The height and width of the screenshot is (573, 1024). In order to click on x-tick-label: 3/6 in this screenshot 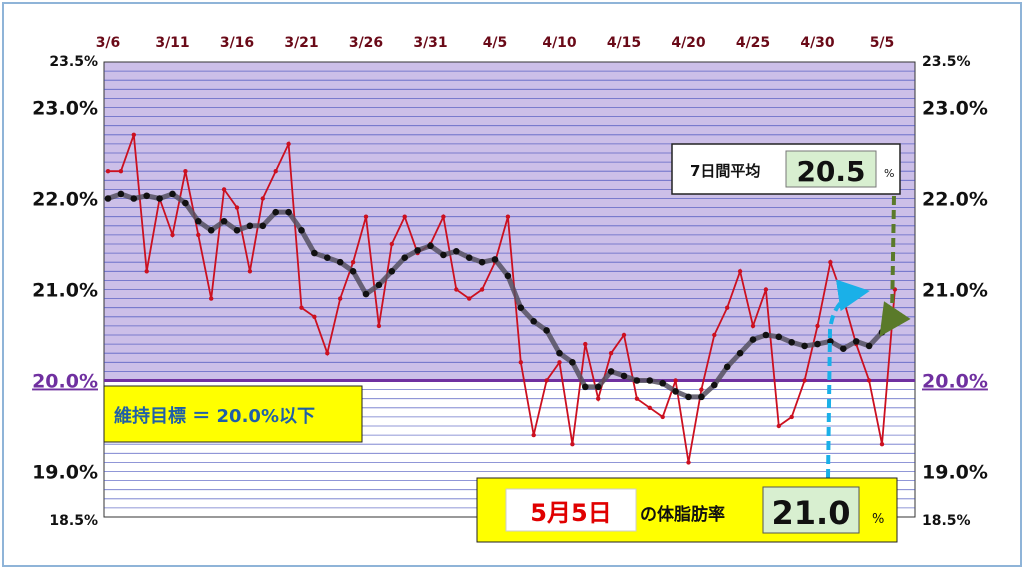, I will do `click(108, 43)`.